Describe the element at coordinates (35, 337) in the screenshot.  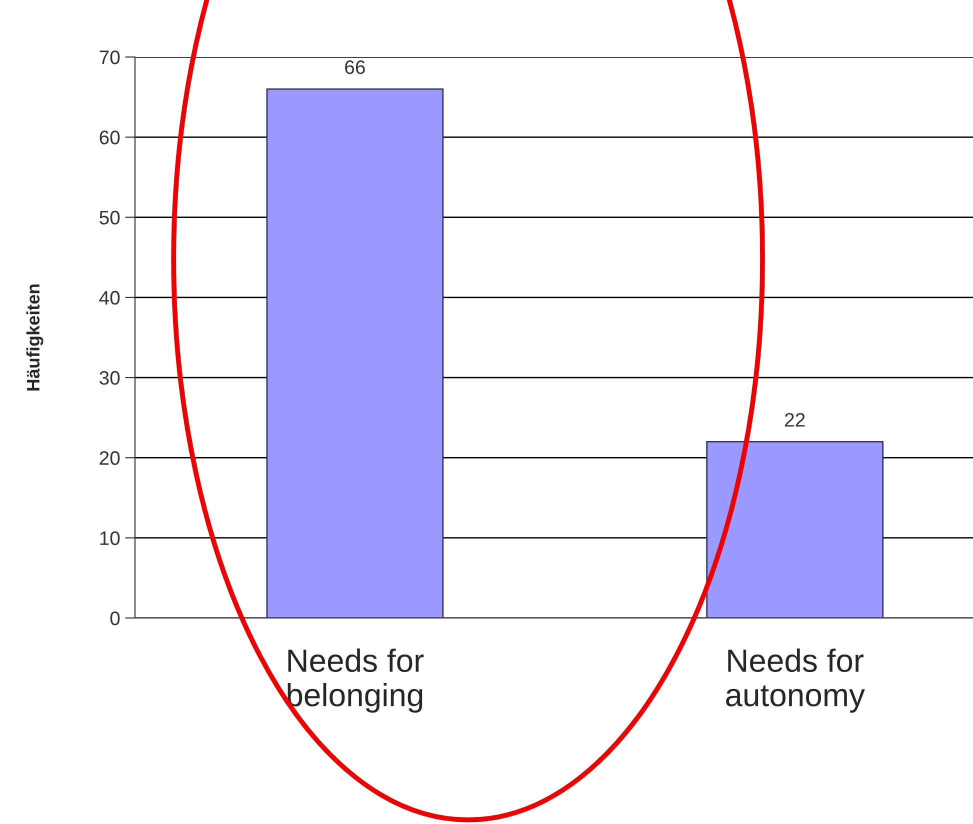
I see `y-axis-title: Häufigkeiten` at that location.